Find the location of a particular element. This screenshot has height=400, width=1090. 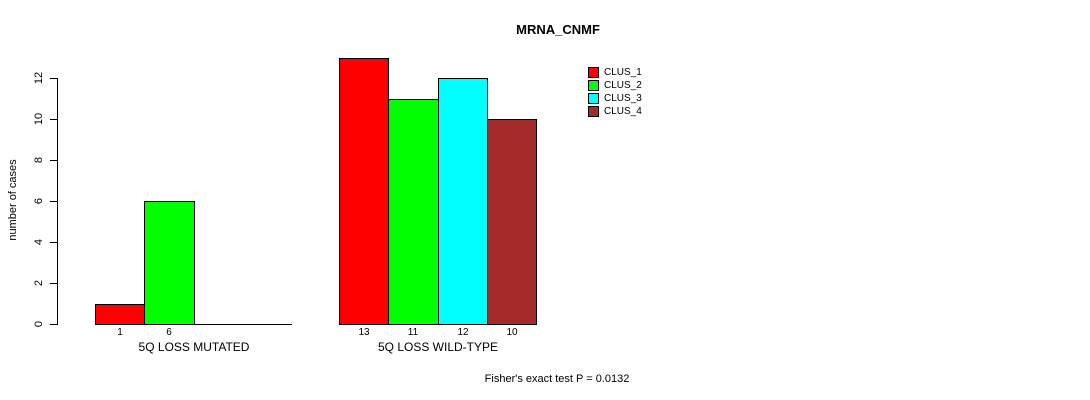

y-axis-line is located at coordinates (57, 201).